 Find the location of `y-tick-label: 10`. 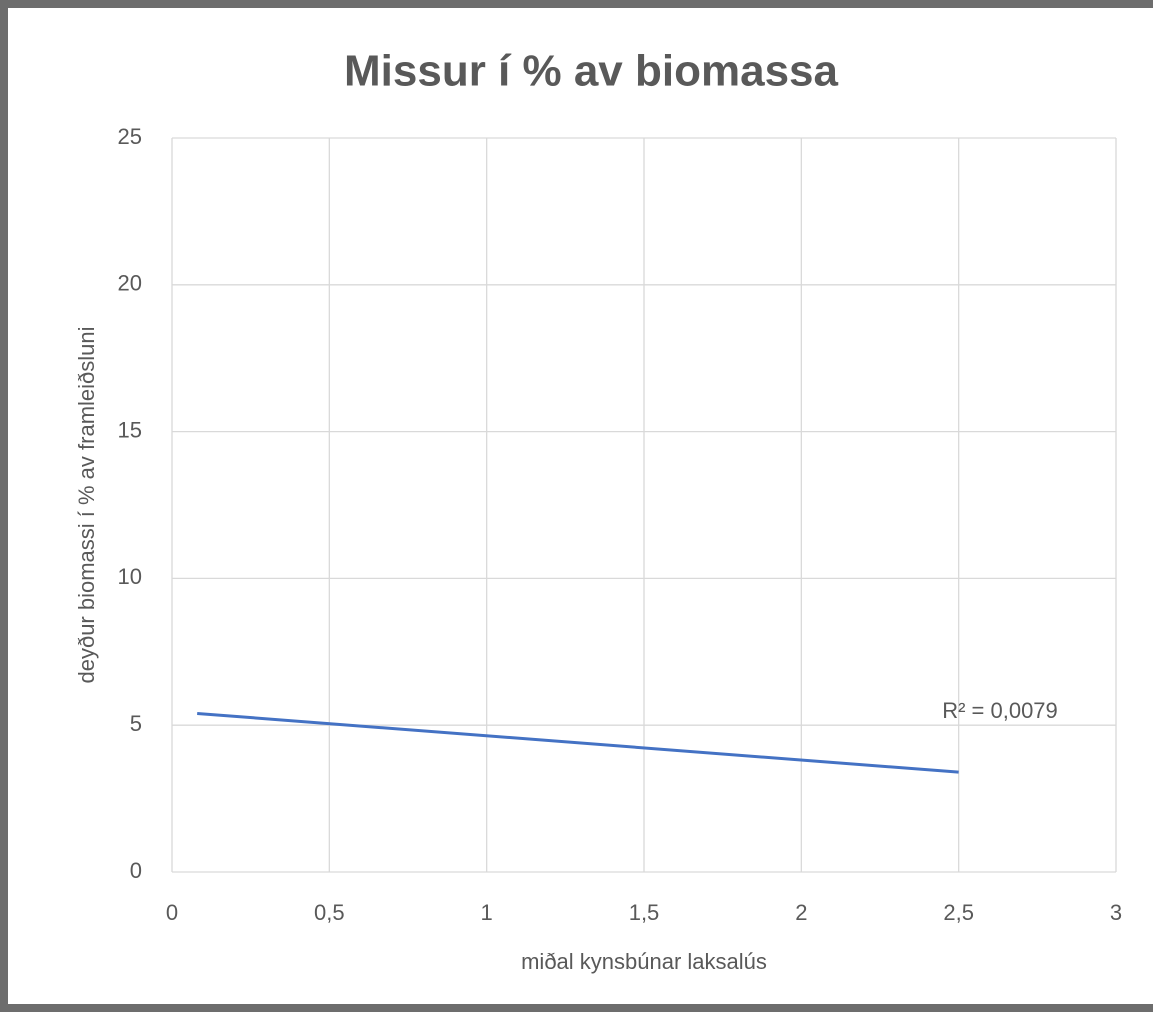

y-tick-label: 10 is located at coordinates (130, 576).